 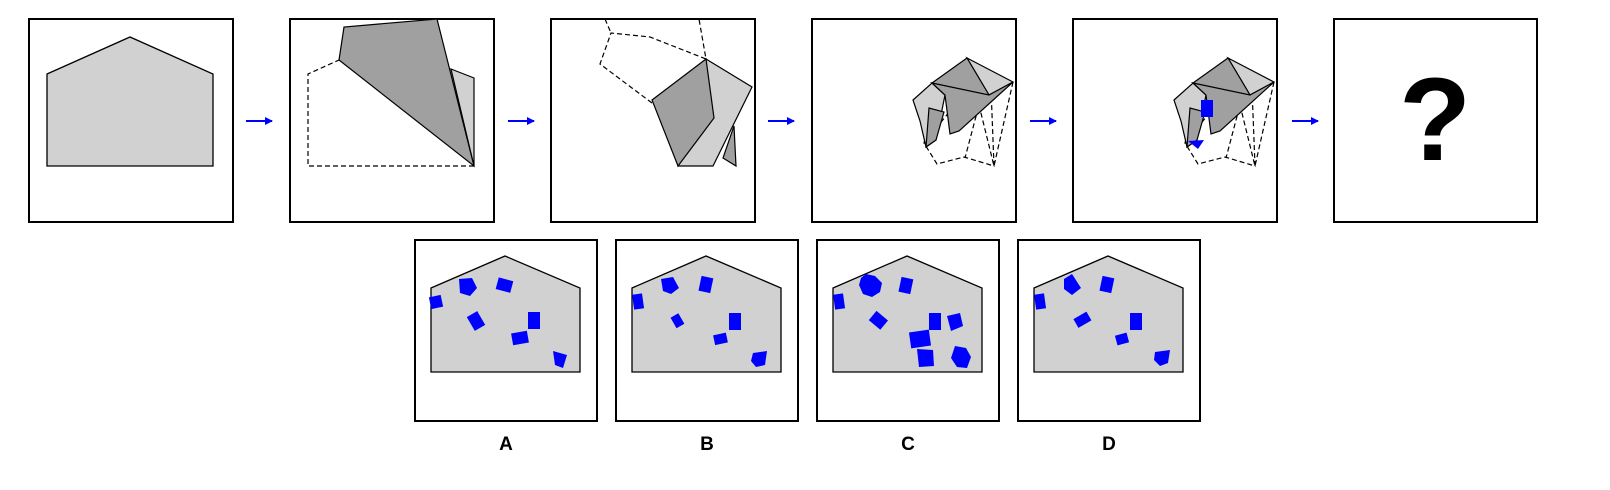 I want to click on paper-back-sliver, so click(x=729, y=146).